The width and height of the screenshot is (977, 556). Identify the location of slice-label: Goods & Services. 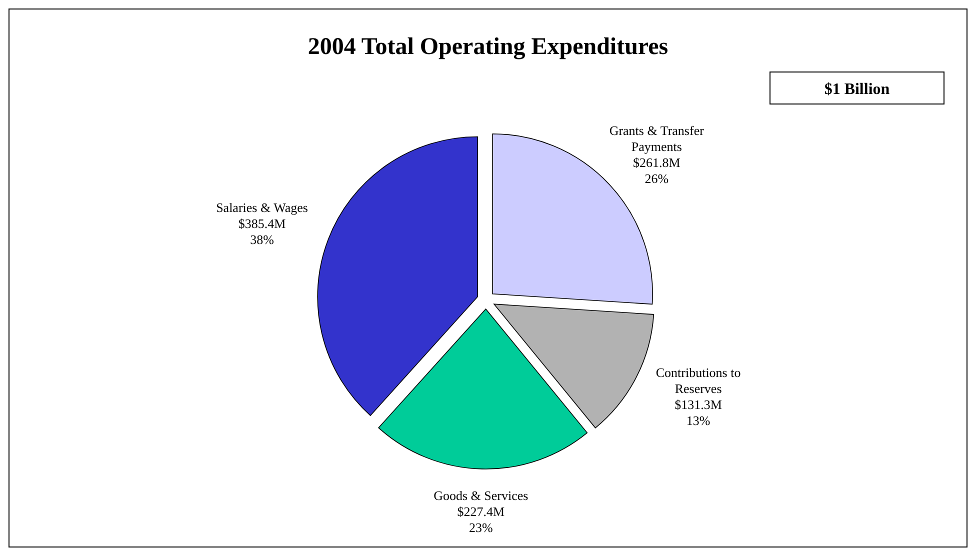
(481, 495).